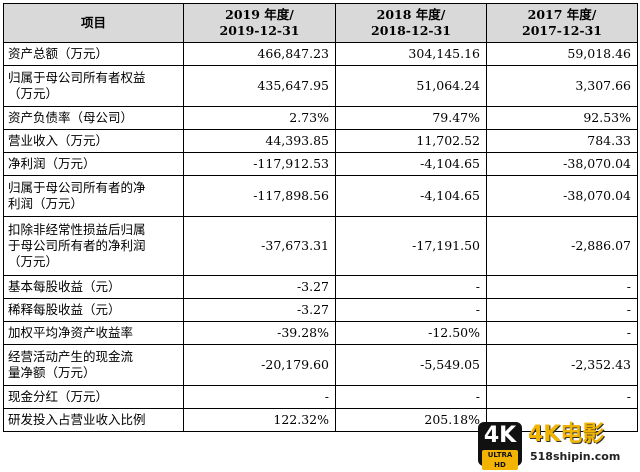  I want to click on table-row: 研发投入占营业收入比例 122.32% 205.18%, so click(320, 420).